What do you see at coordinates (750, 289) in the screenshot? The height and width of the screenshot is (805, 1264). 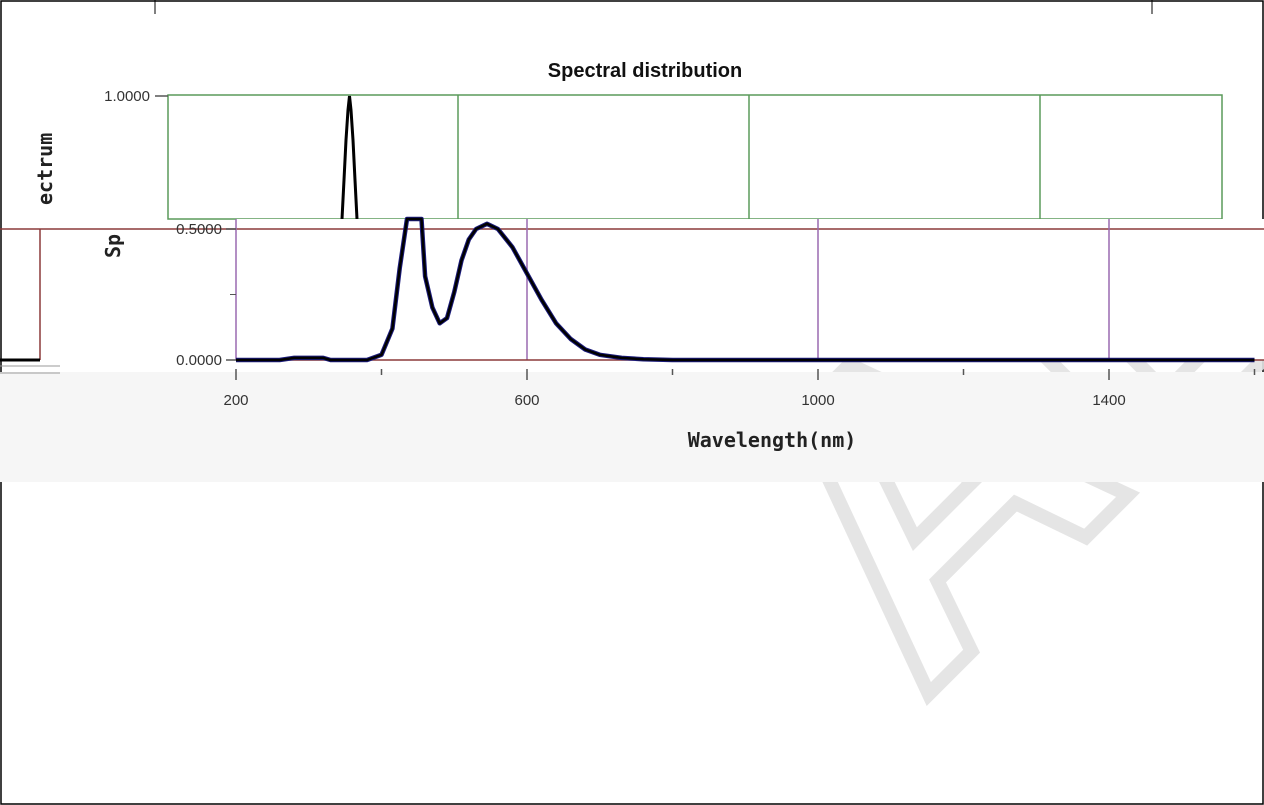 I see `lower-plot-area` at bounding box center [750, 289].